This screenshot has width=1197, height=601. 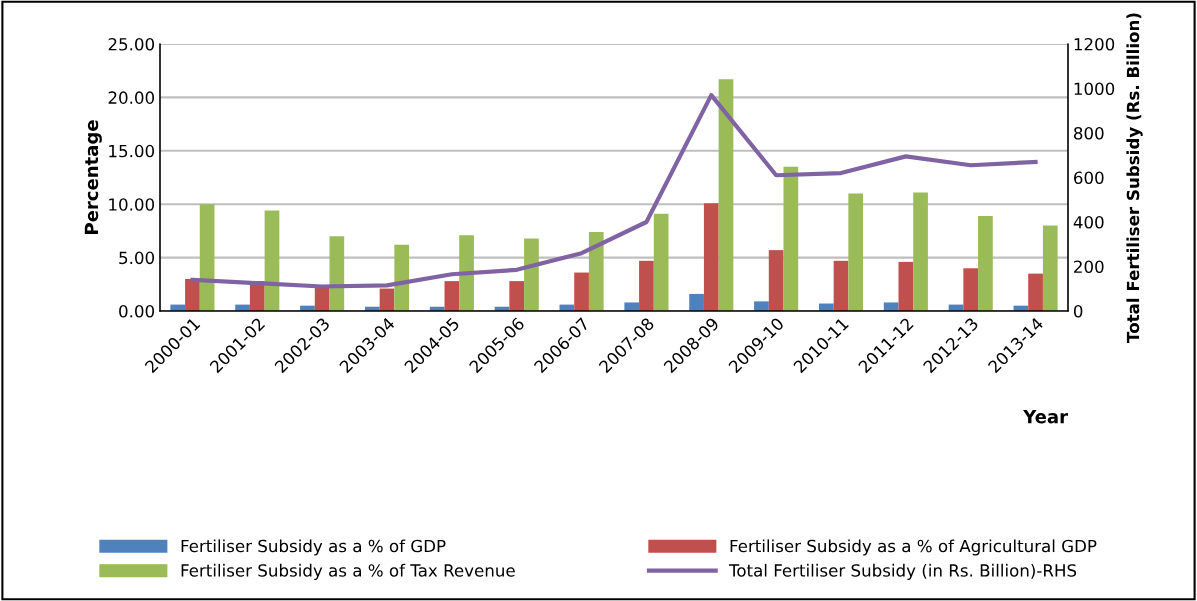 I want to click on legend-label: Fertiliser Subsidy as a % of Agricultural GDP, so click(x=913, y=547).